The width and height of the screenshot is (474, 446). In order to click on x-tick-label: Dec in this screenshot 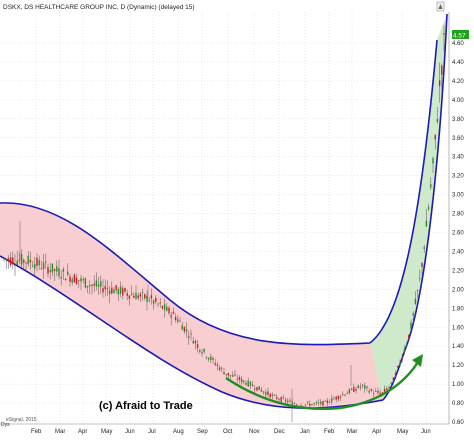, I will do `click(279, 432)`.